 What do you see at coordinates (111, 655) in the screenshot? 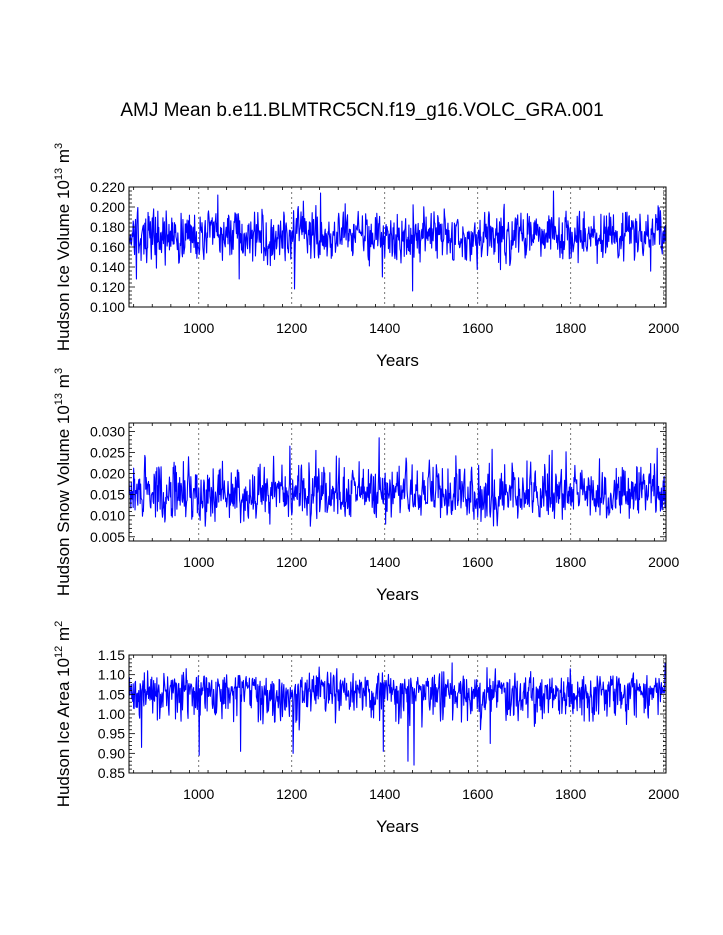
I see `y-tick-label: 1.15` at bounding box center [111, 655].